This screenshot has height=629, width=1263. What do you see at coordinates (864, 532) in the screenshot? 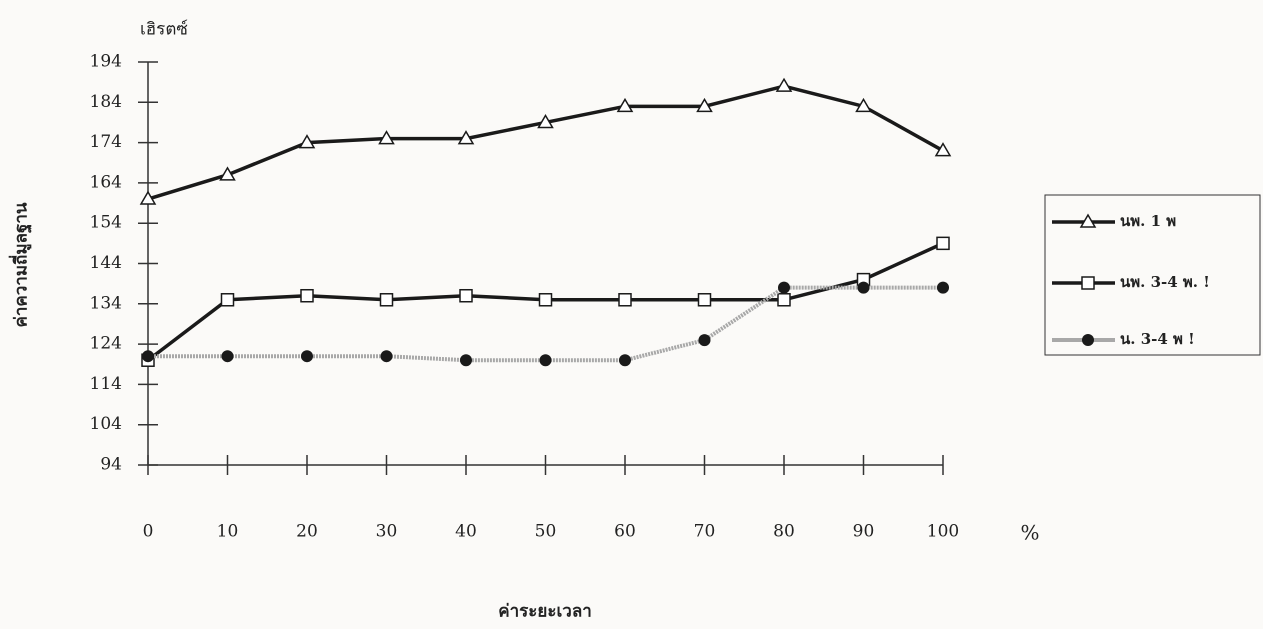
I see `x-tick-label: 90` at bounding box center [864, 532].